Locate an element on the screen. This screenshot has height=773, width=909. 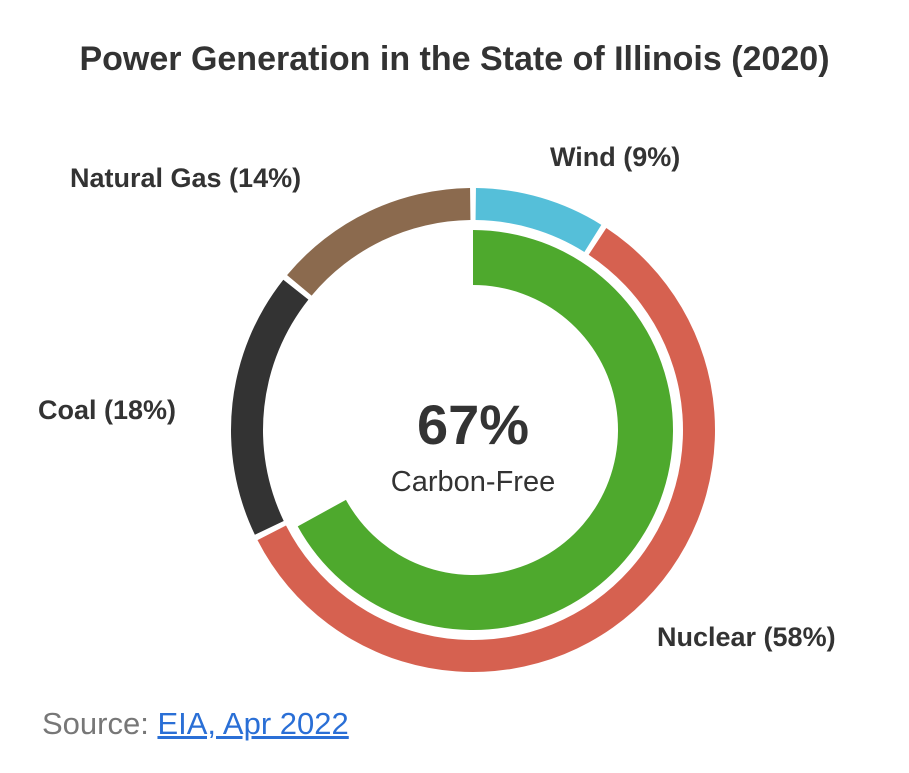
label-natural-gas: Natural Gas (14%) is located at coordinates (186, 178).